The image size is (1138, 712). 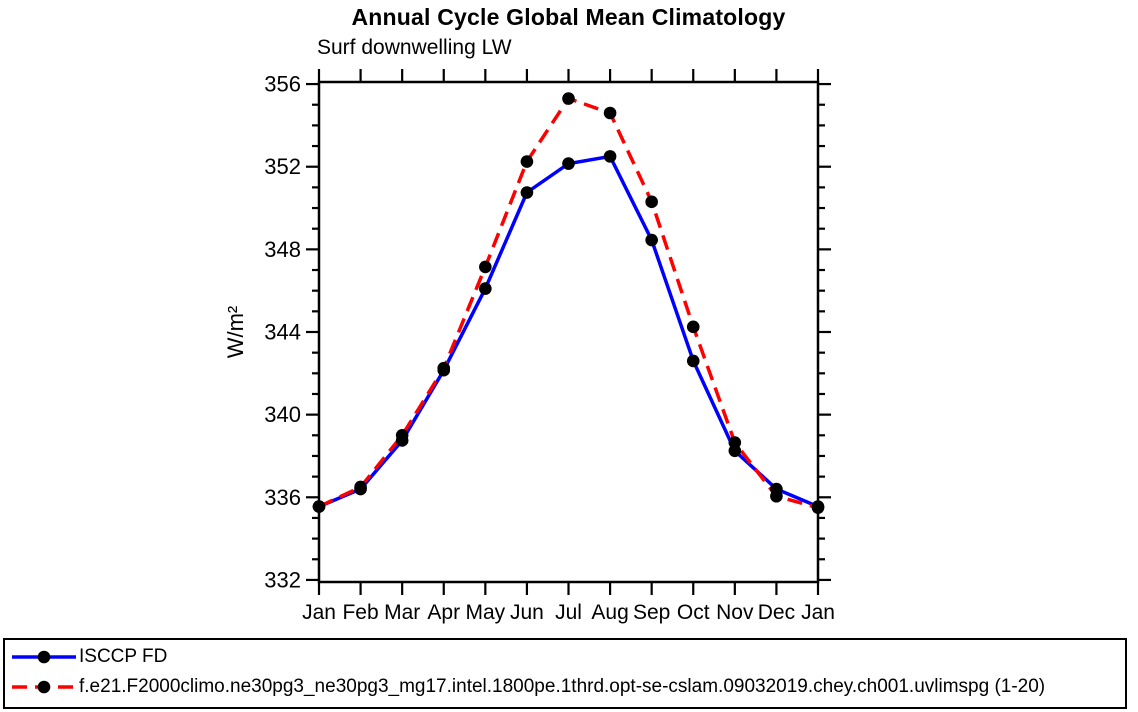 I want to click on x-axis-tick-label: Nov, so click(x=735, y=612).